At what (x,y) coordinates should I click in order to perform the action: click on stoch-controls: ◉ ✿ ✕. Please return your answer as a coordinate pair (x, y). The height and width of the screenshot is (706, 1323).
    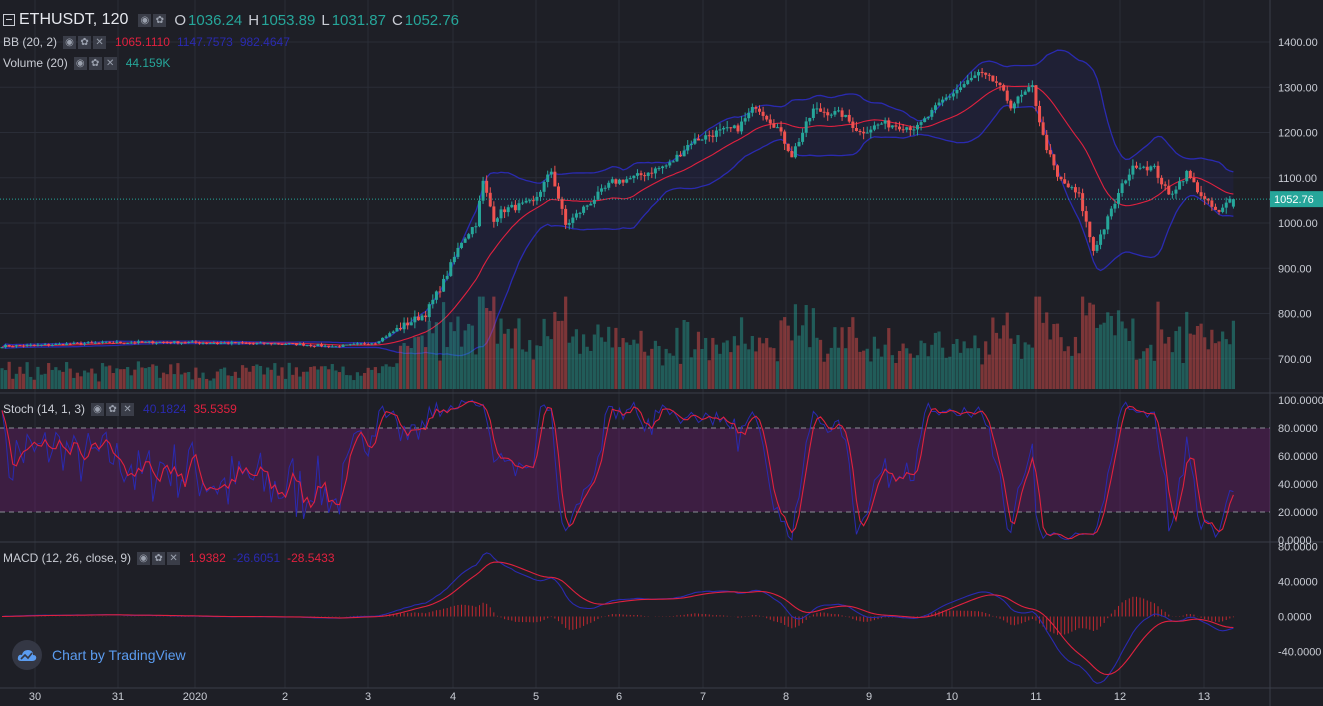
    Looking at the image, I should click on (113, 409).